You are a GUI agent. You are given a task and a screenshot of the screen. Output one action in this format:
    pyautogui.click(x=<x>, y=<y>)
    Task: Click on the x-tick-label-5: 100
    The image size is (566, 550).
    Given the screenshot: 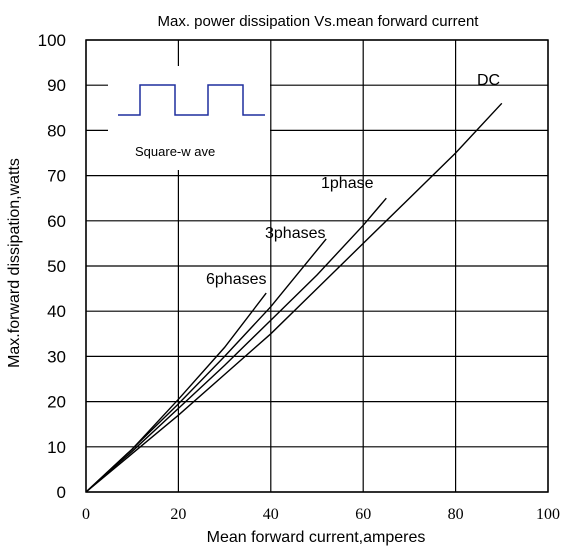 What is the action you would take?
    pyautogui.click(x=548, y=514)
    